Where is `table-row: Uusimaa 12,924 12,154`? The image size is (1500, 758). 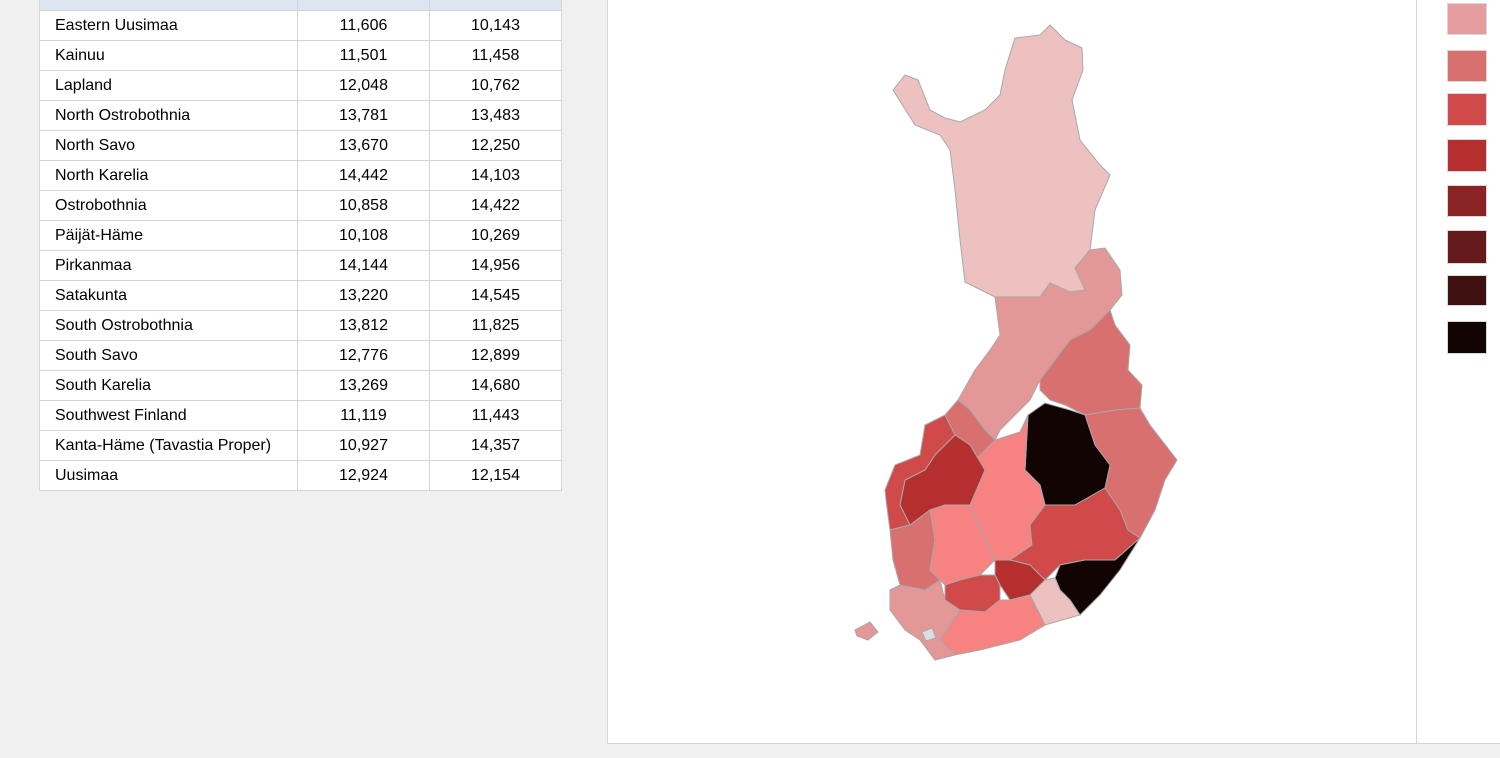
table-row: Uusimaa 12,924 12,154 is located at coordinates (300, 475).